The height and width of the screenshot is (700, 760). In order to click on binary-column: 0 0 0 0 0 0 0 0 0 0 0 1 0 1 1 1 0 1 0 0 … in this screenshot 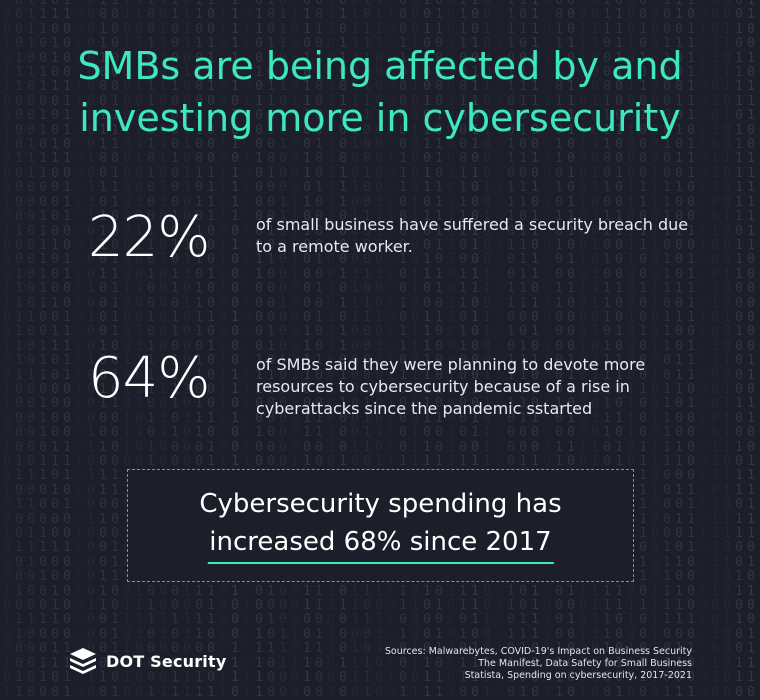, I will do `click(91, 350)`.